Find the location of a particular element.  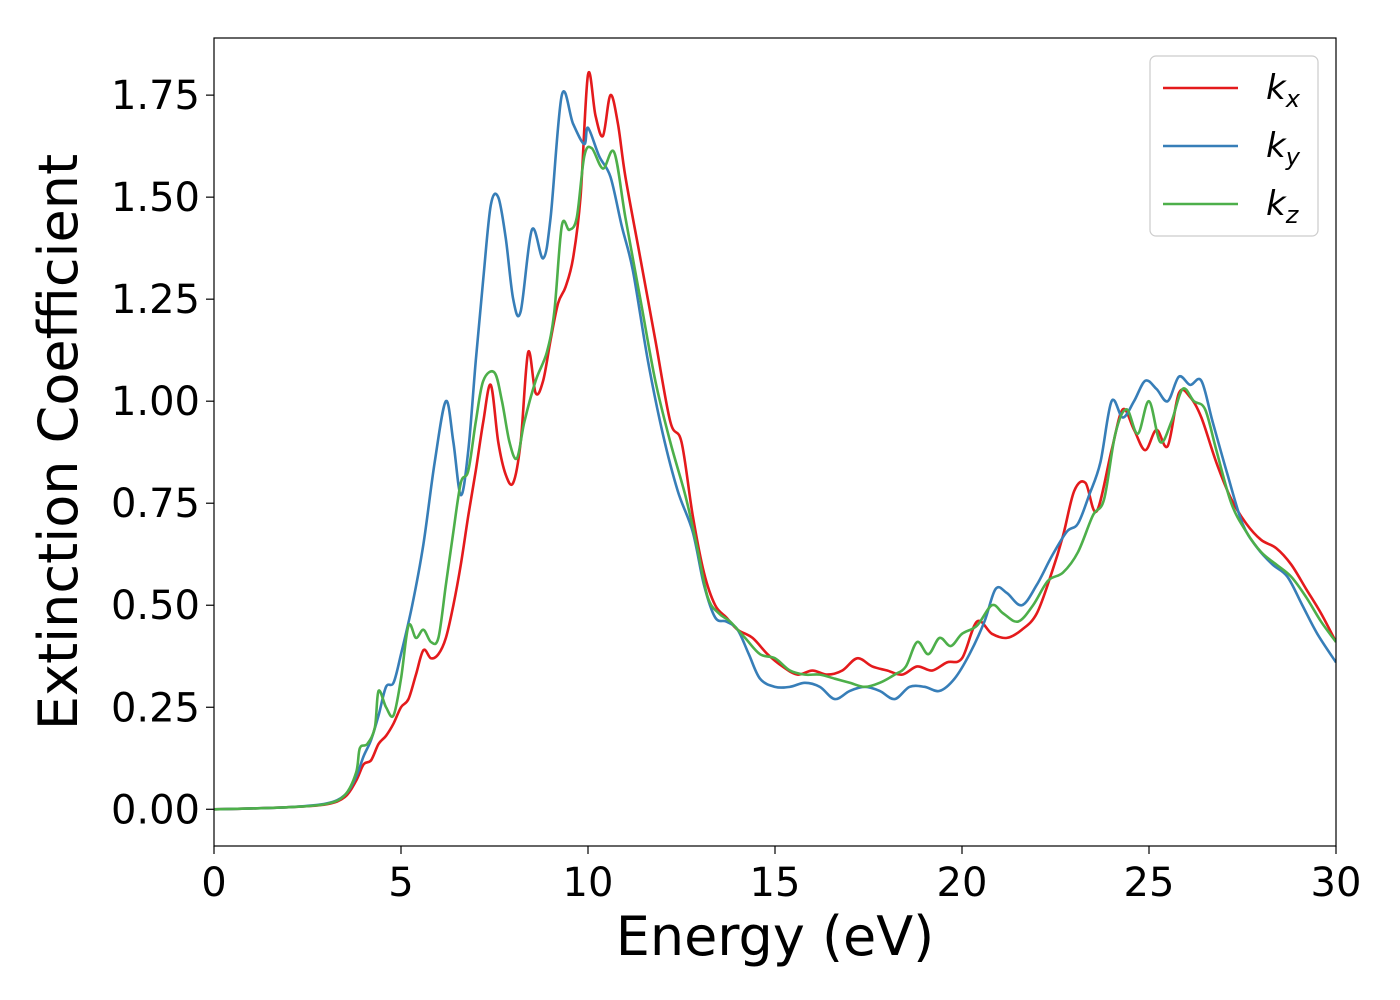

y-tick-label: 1.75 is located at coordinates (155, 96).